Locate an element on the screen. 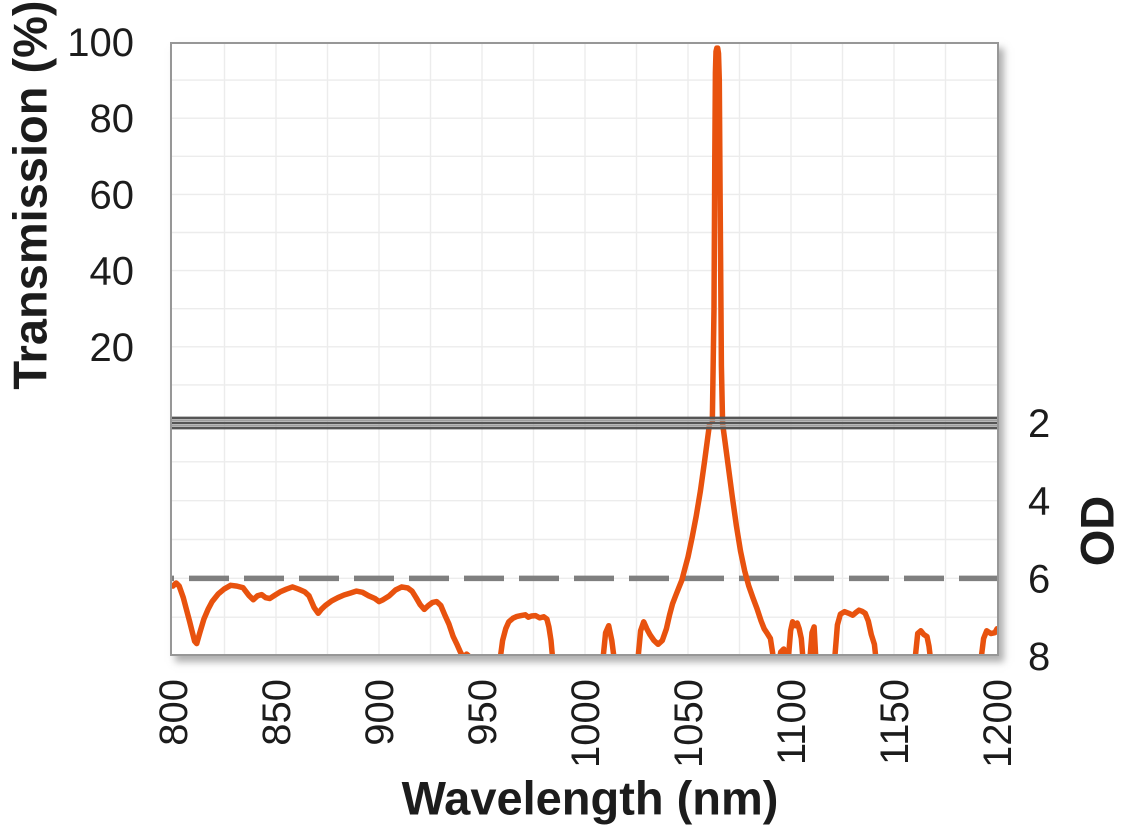 The height and width of the screenshot is (826, 1138). od-tick-label: 8 is located at coordinates (1039, 657).